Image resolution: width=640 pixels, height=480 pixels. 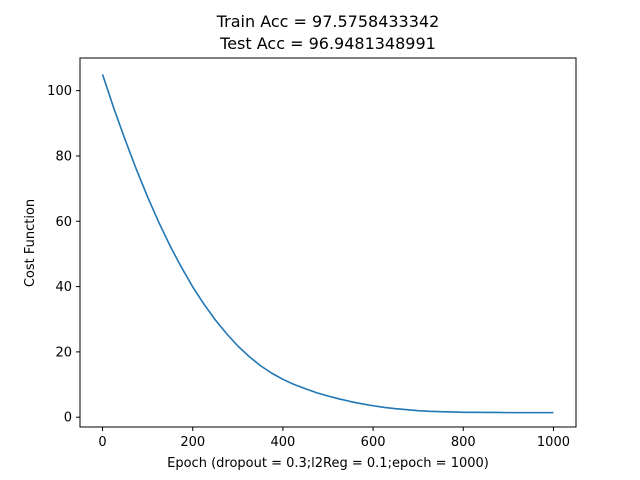 What do you see at coordinates (102, 442) in the screenshot?
I see `x-tick-label: 0` at bounding box center [102, 442].